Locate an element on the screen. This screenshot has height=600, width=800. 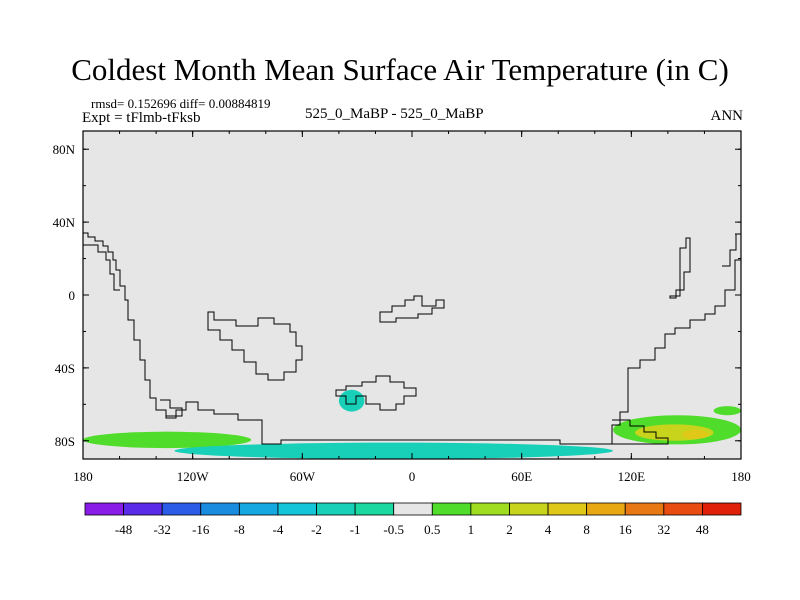
anomaly-region-sw-pacific-patch is located at coordinates (727, 411).